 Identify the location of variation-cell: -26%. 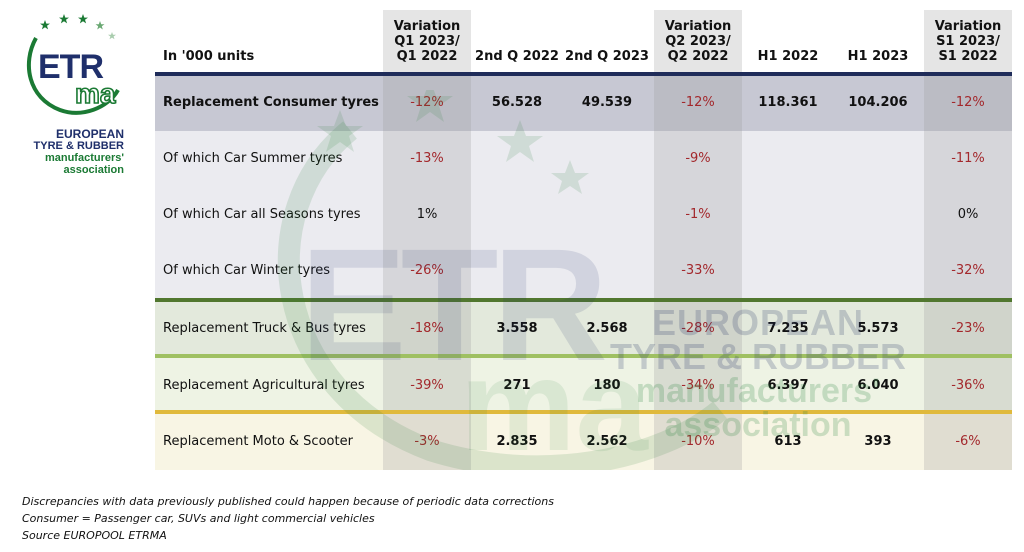
(427, 270).